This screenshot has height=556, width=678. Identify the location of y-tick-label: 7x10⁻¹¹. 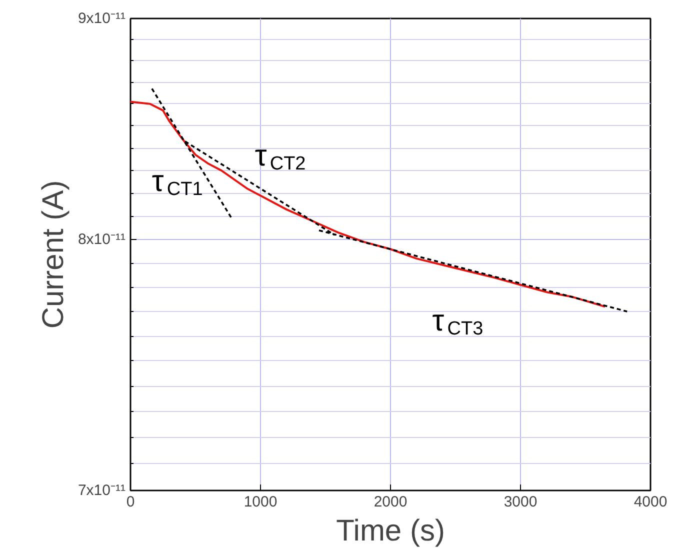
(102, 490).